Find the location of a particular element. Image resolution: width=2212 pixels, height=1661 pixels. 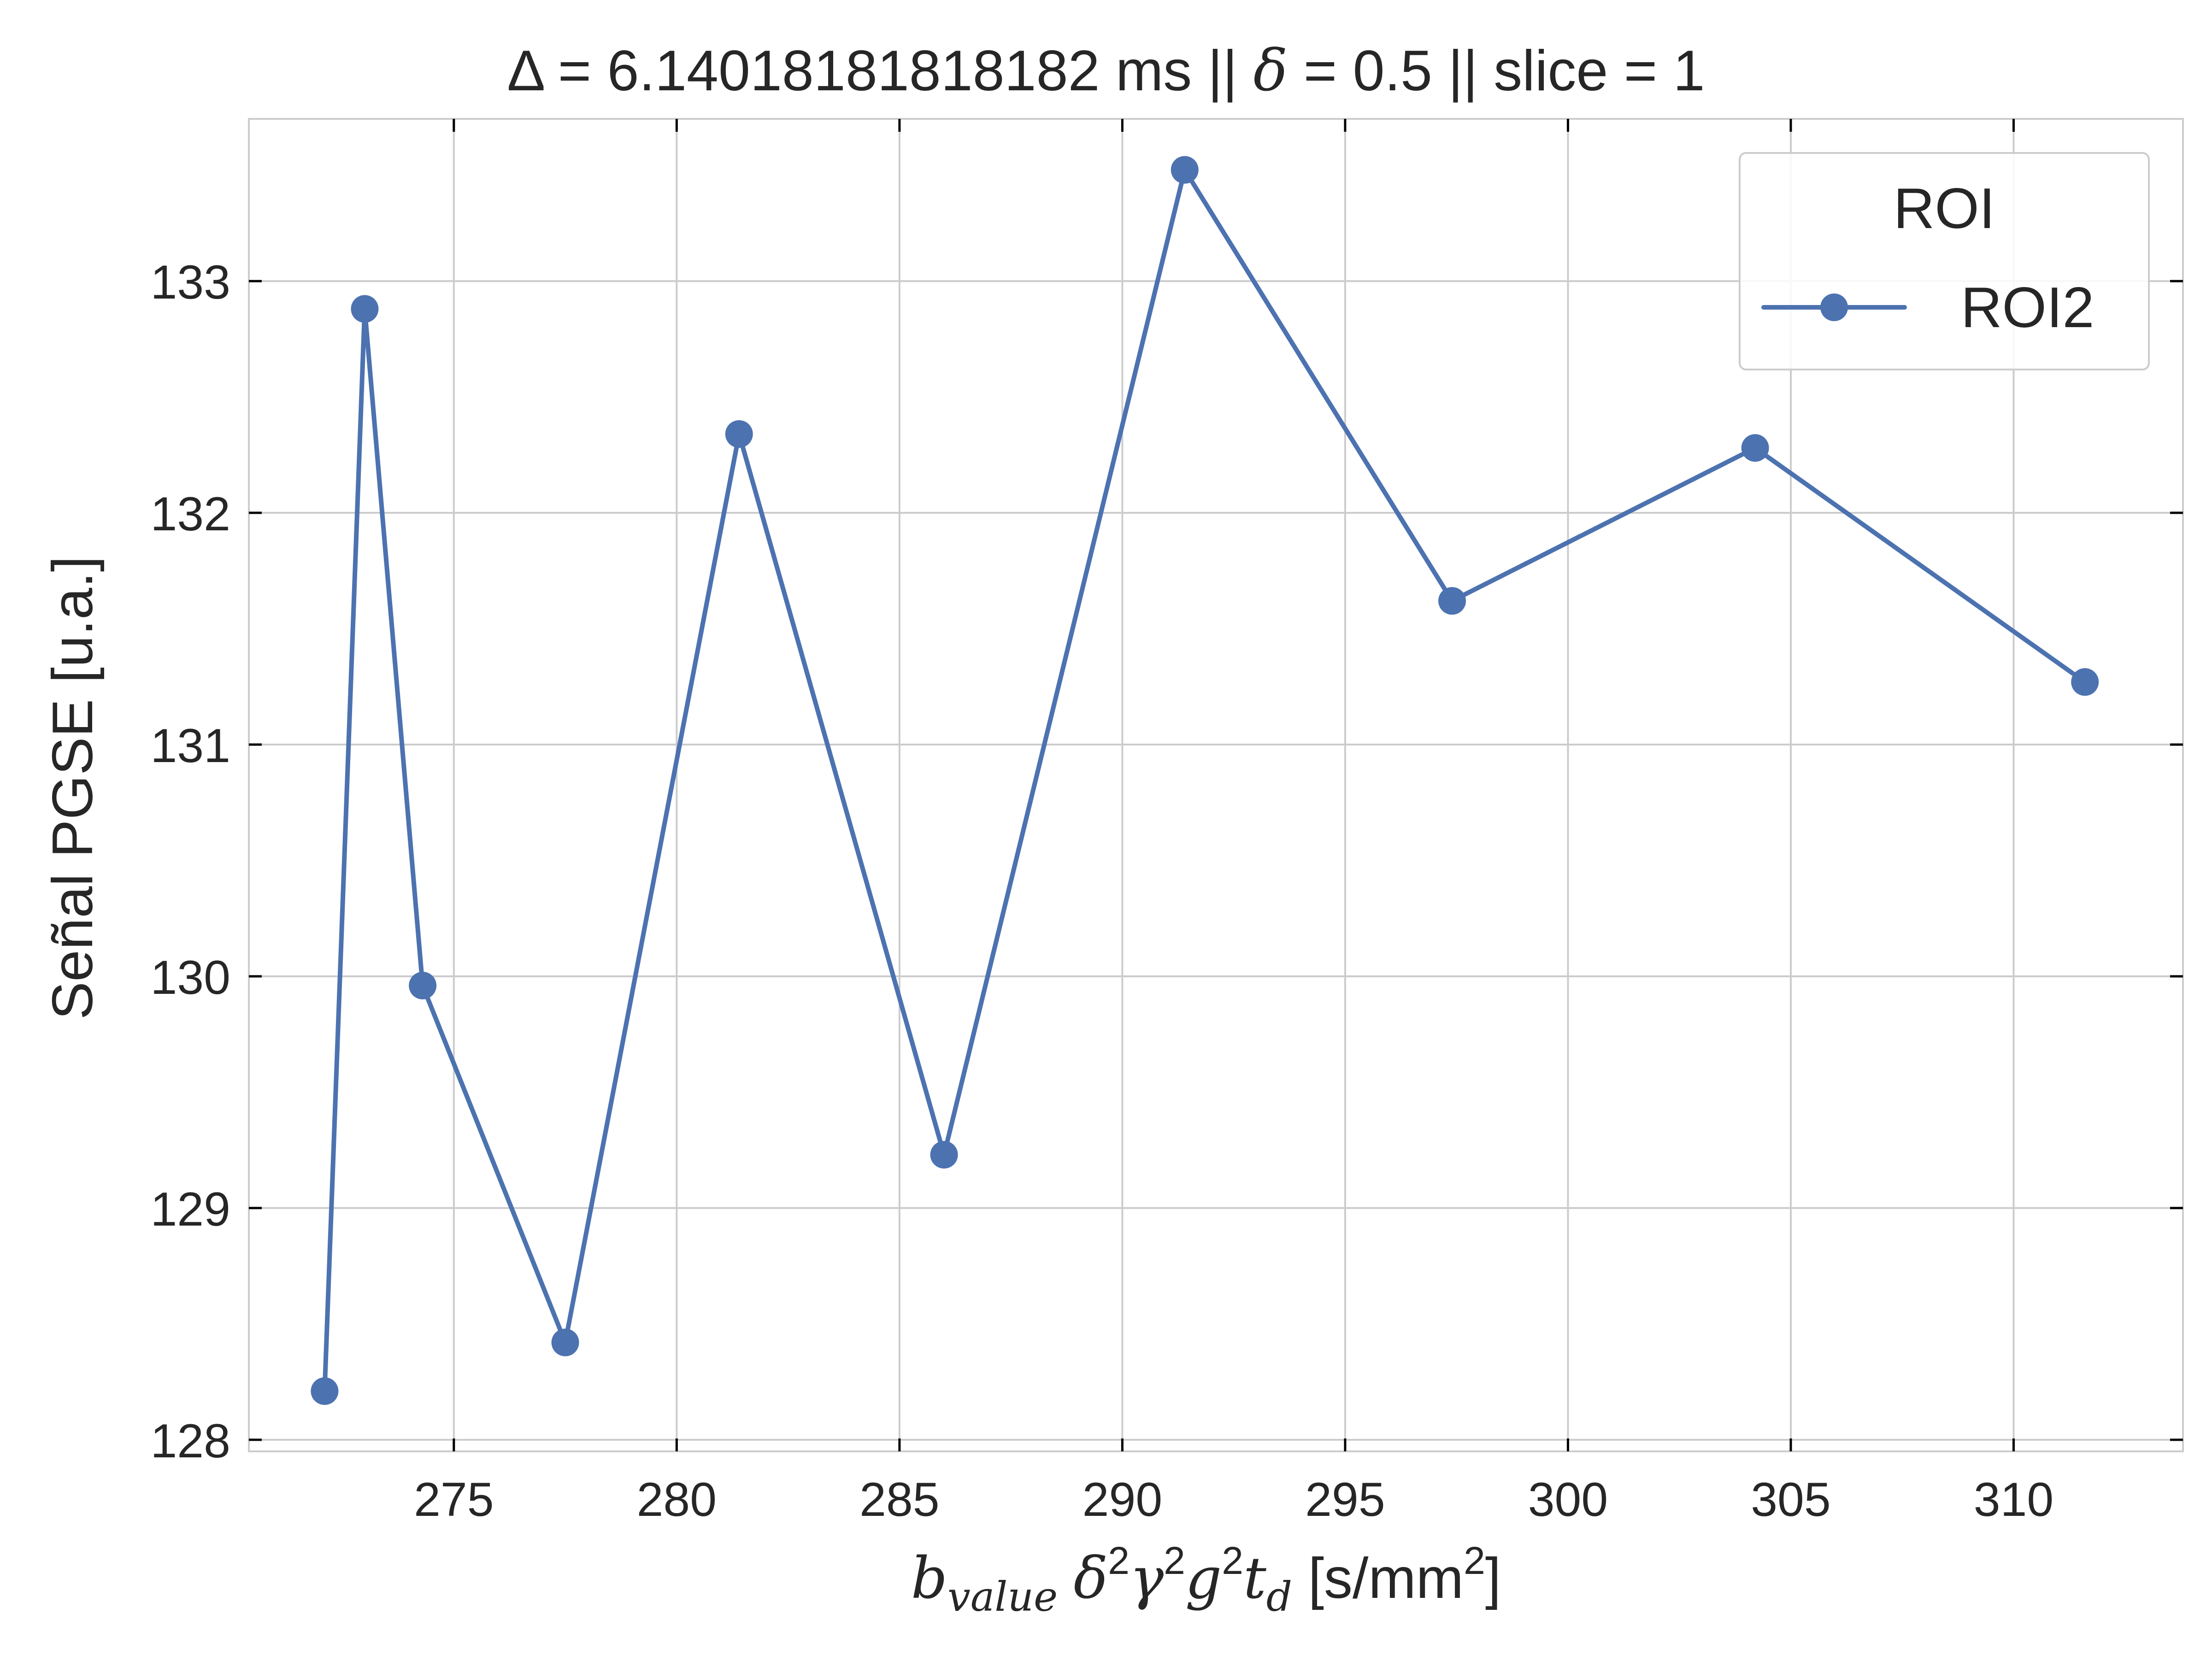

y-axis-label: Señal PGSE [u.a.] is located at coordinates (73, 788).